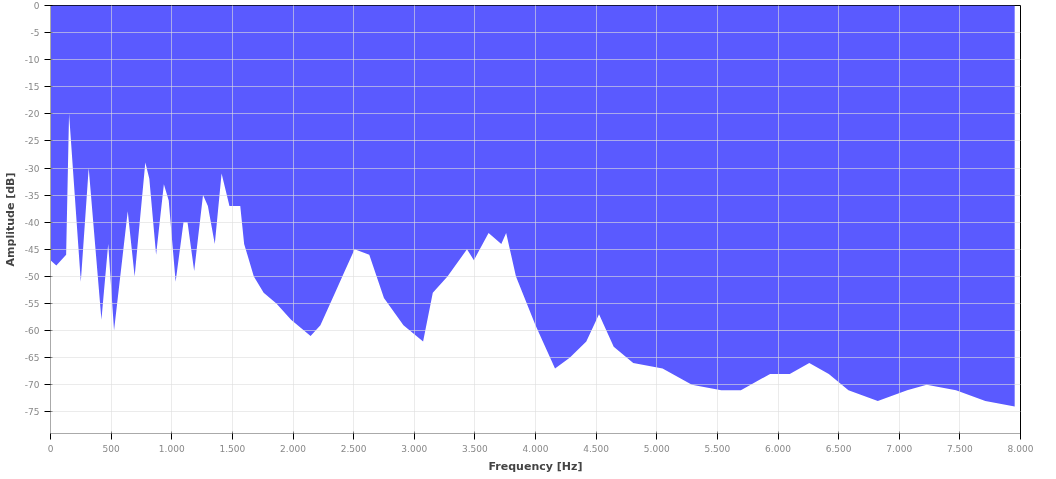  What do you see at coordinates (32, 331) in the screenshot?
I see `y-tick-label: -60` at bounding box center [32, 331].